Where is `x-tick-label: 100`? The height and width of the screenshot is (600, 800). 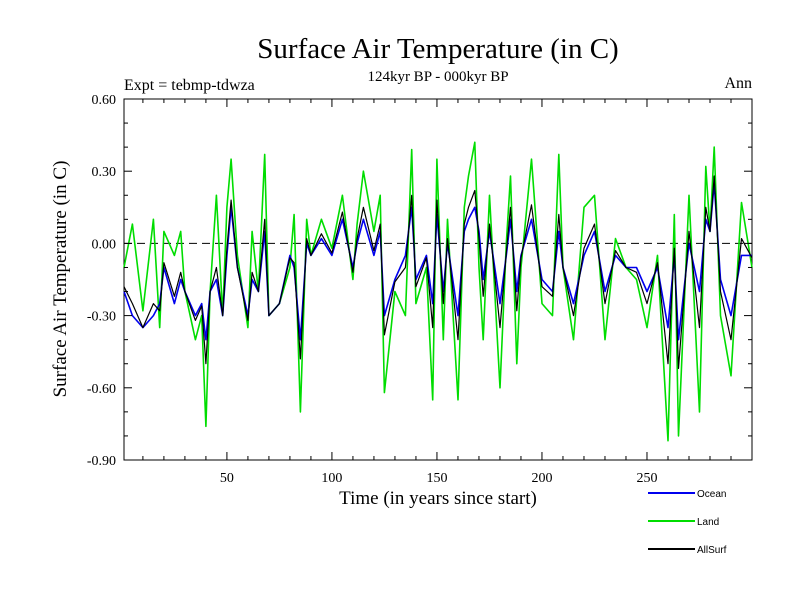
x-tick-label: 100 is located at coordinates (331, 478).